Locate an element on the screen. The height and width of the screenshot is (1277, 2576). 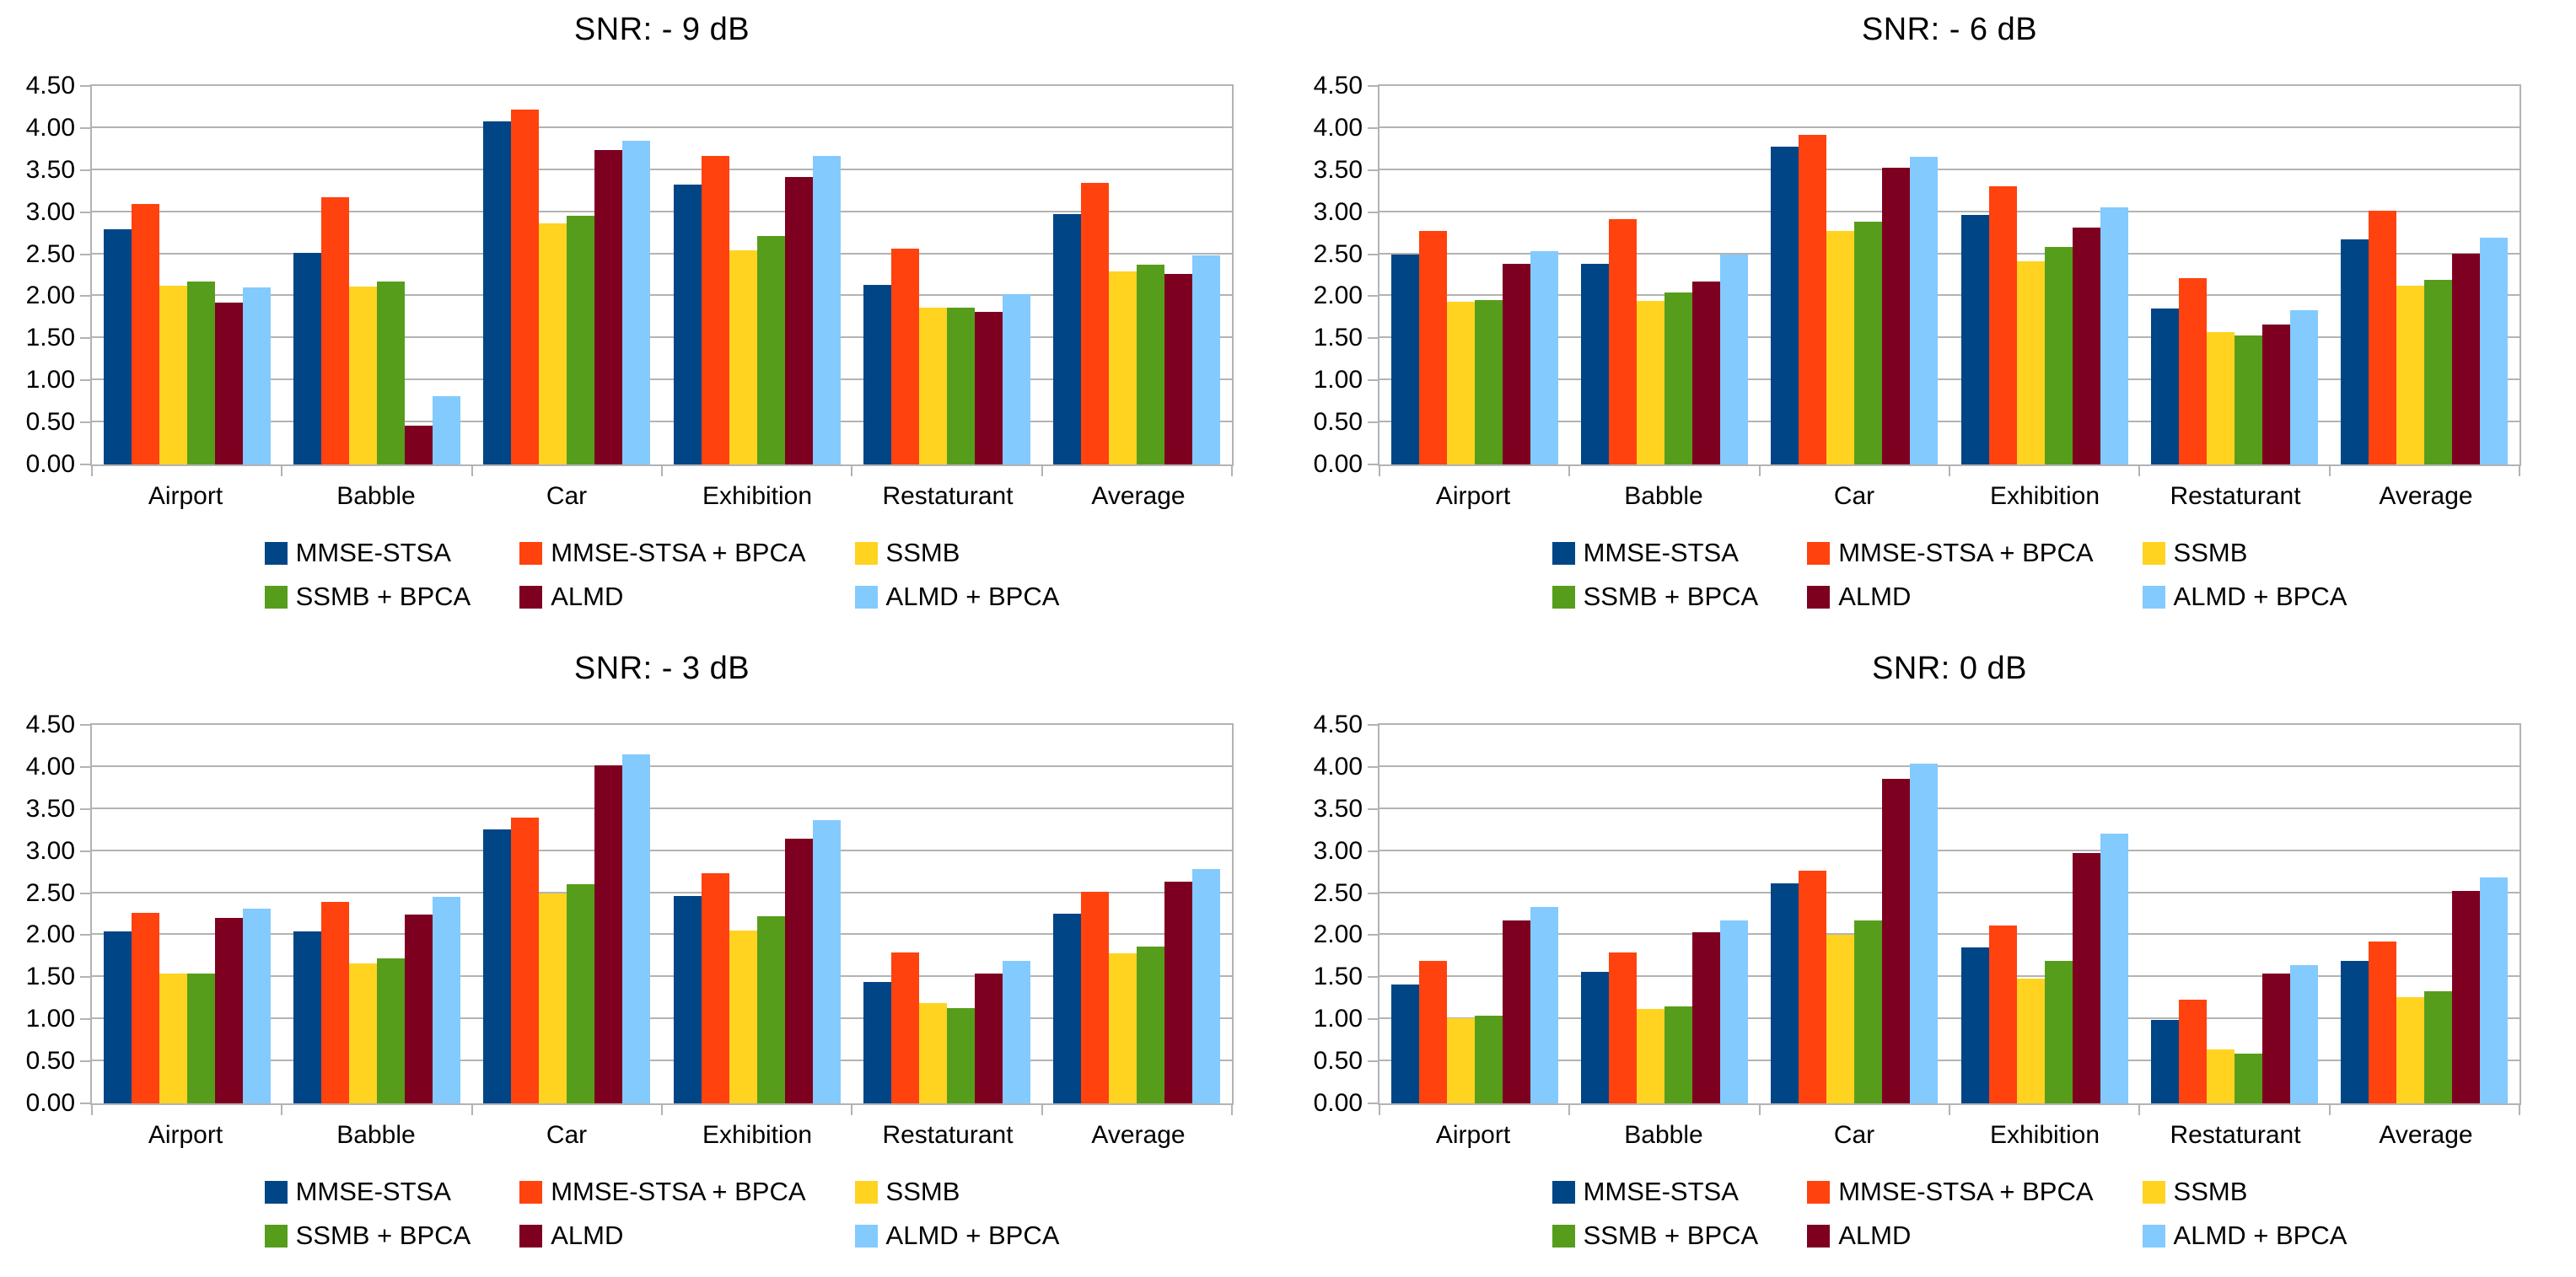
x-axis-label: Exhibition is located at coordinates (757, 496).